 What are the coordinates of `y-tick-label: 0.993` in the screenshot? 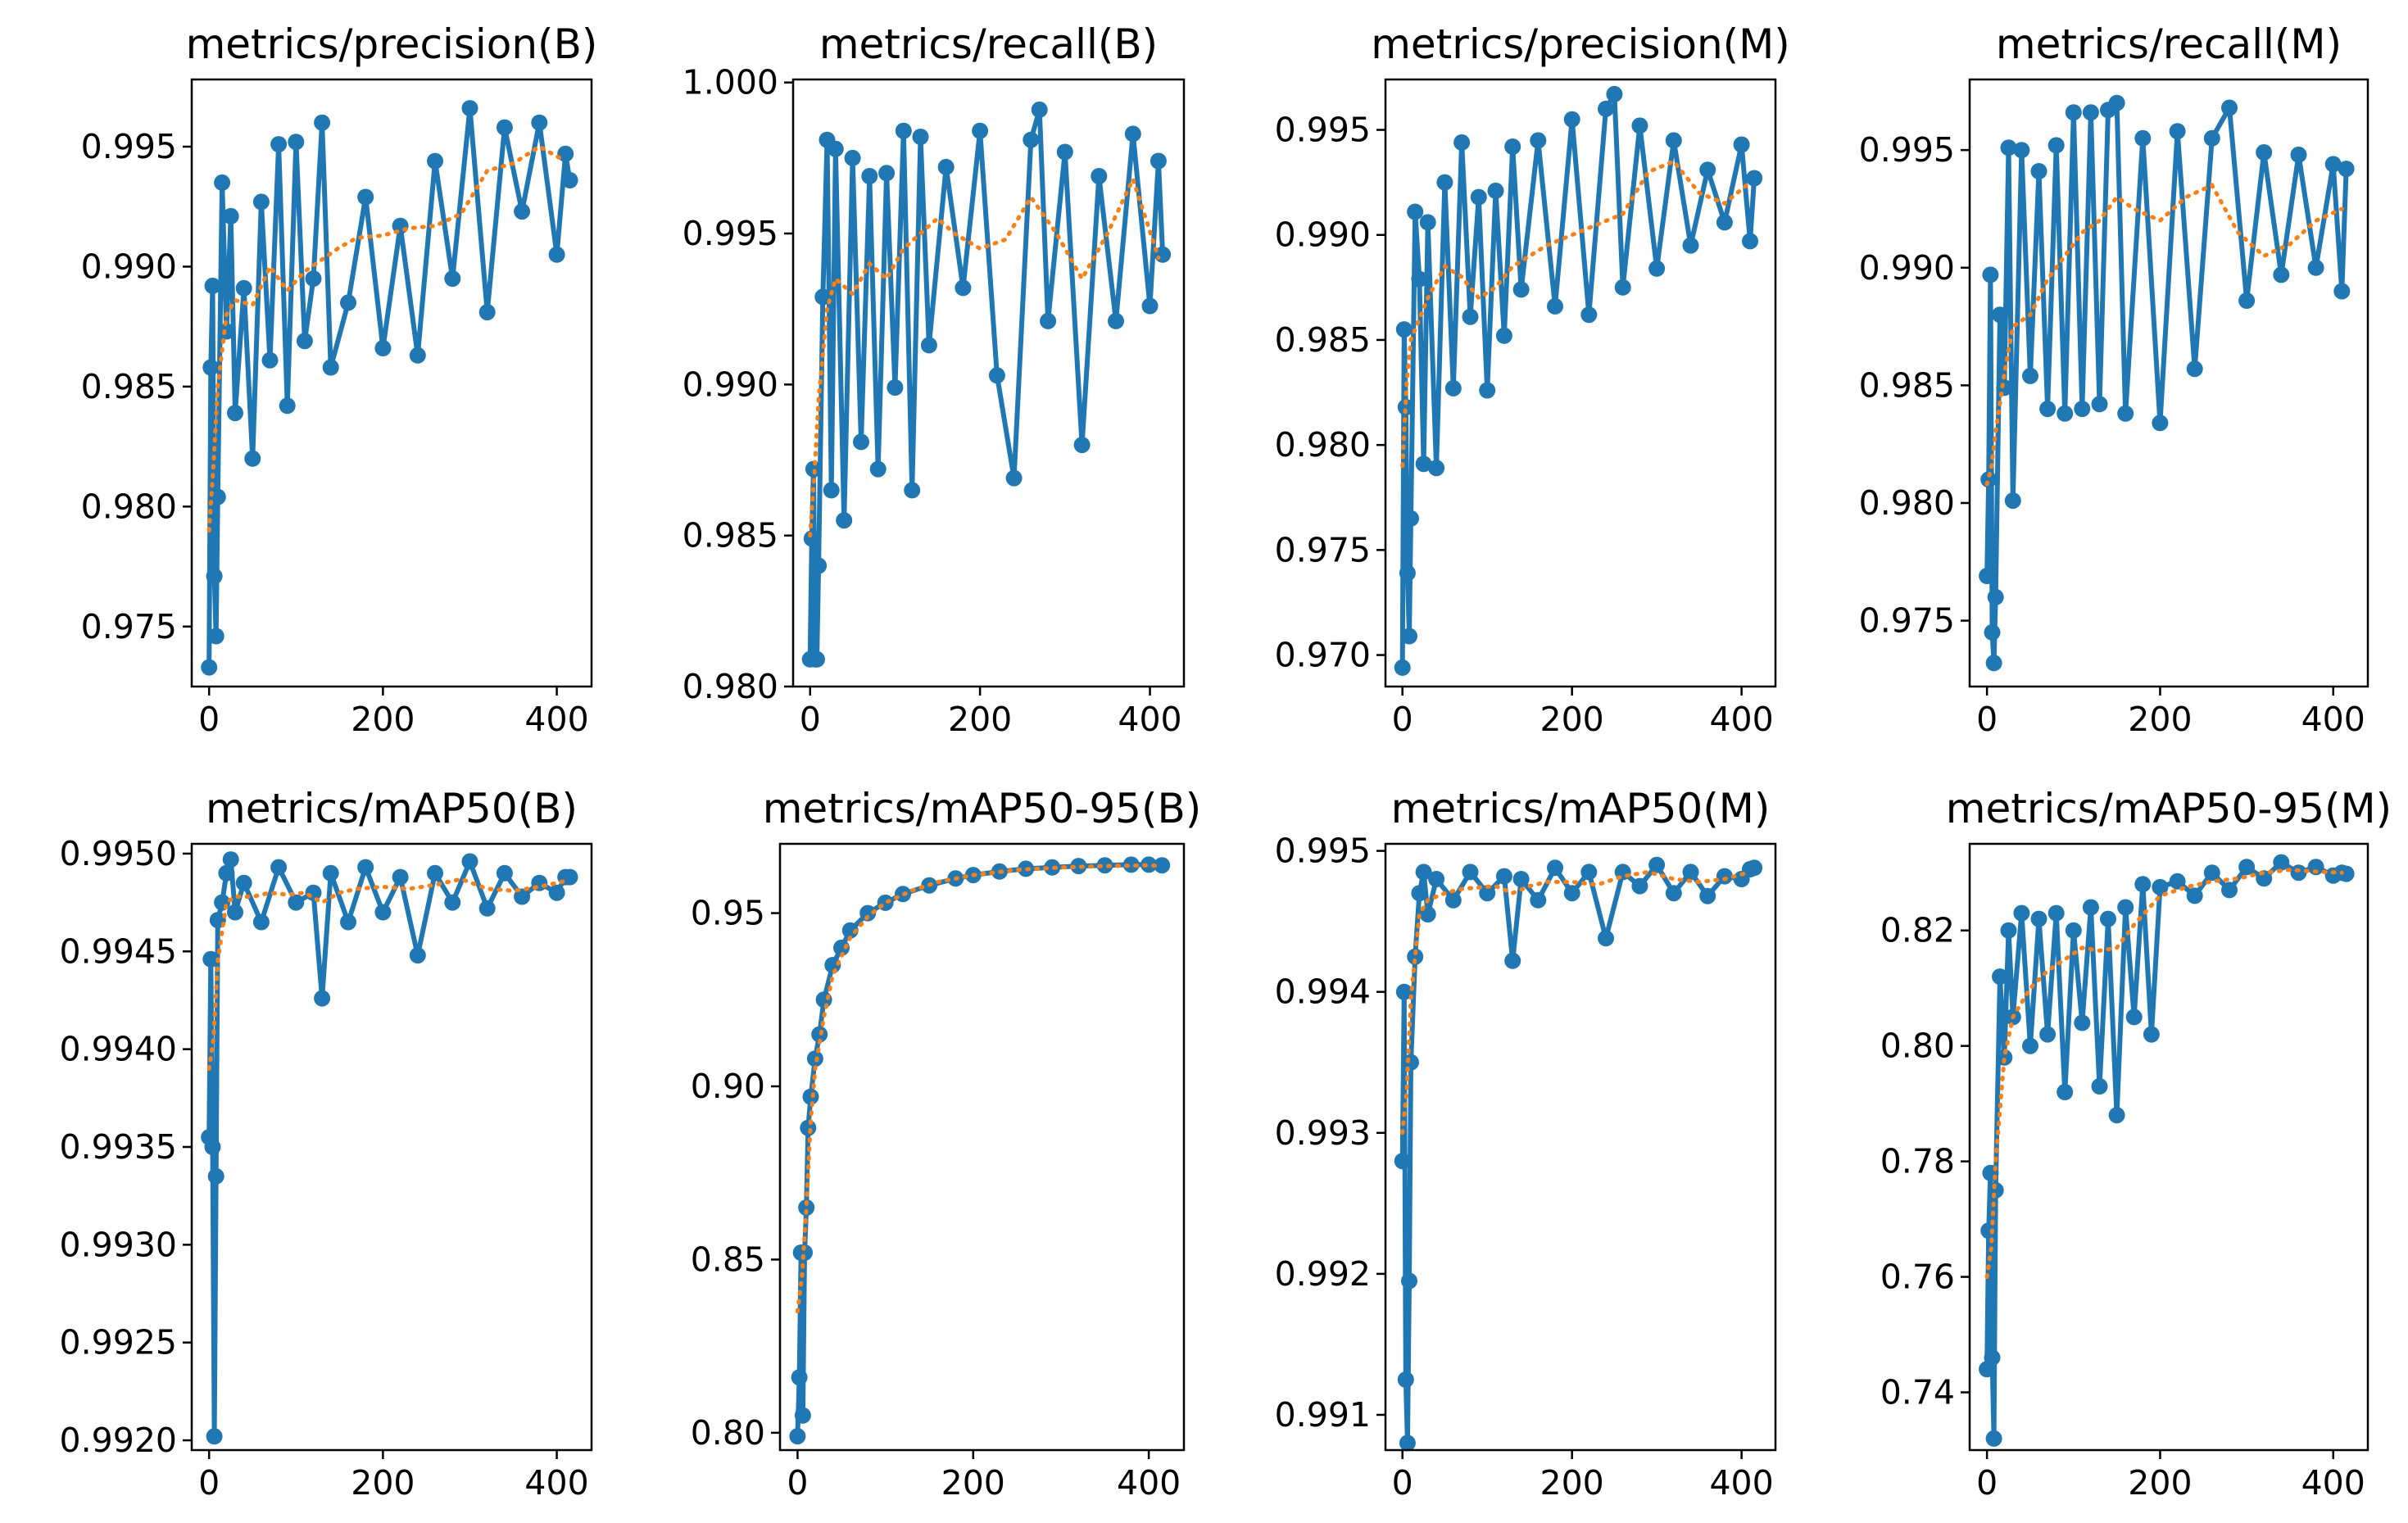 It's located at (1323, 1133).